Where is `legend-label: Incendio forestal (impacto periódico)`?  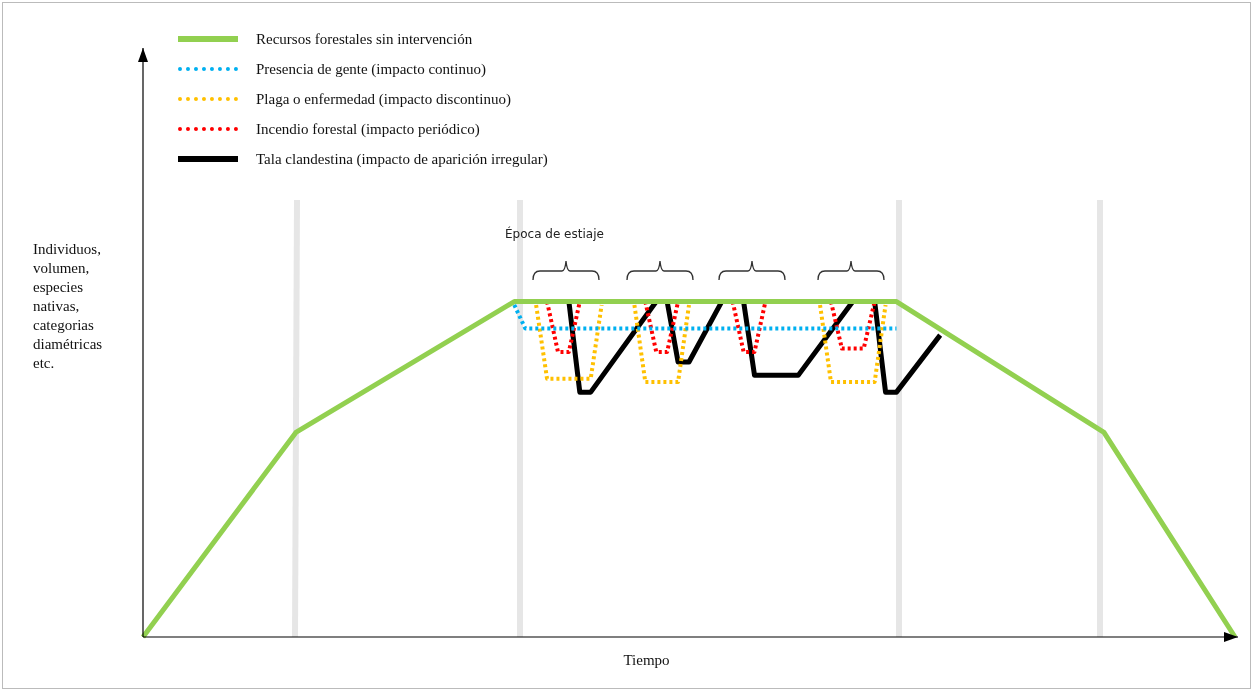 legend-label: Incendio forestal (impacto periódico) is located at coordinates (368, 129).